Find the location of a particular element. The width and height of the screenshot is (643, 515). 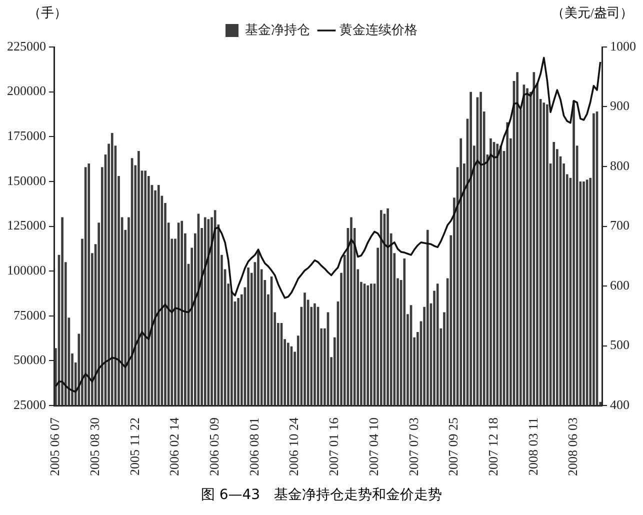

y-tick-label: 25000 is located at coordinates (30, 404).